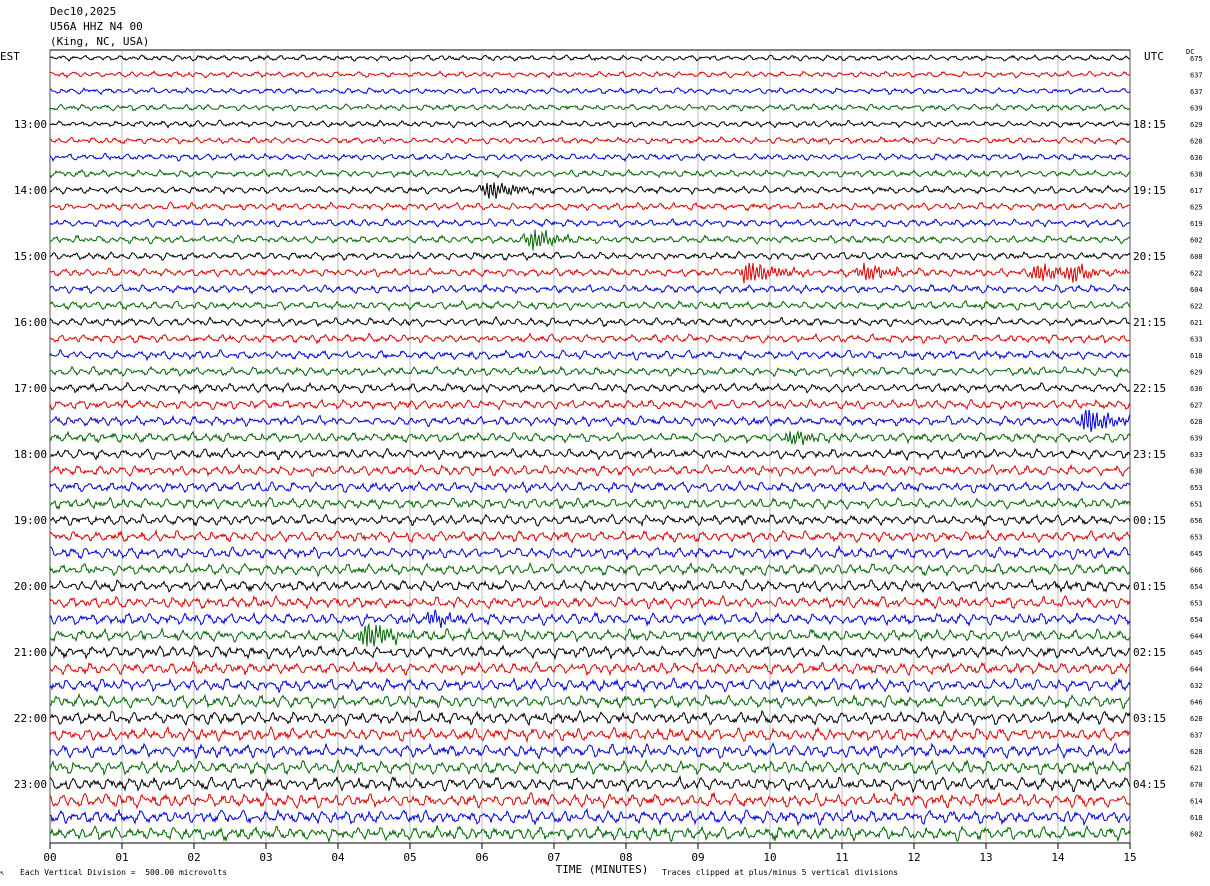  I want to click on dc-offset-label: 653, so click(1196, 538).